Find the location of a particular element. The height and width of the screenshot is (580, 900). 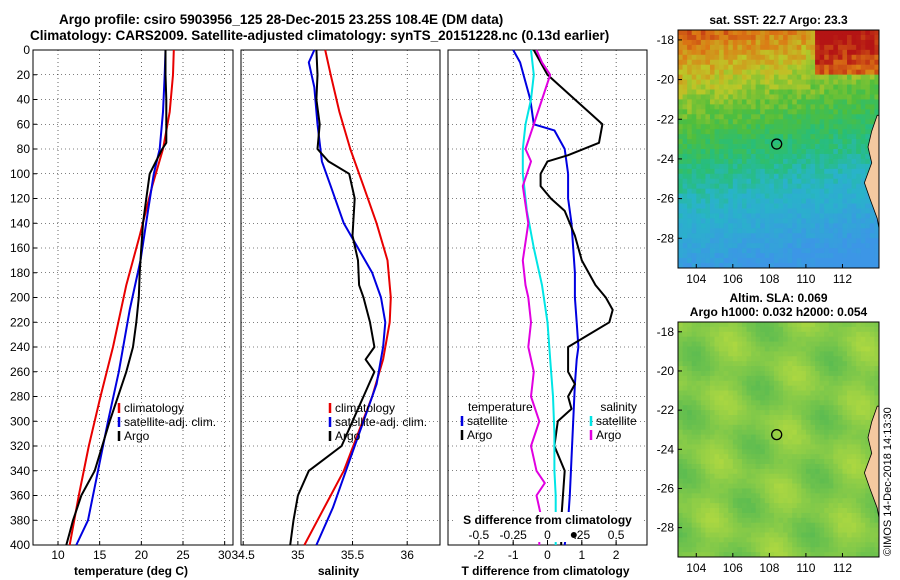

sst_map-xtick-label: 106 is located at coordinates (733, 279).